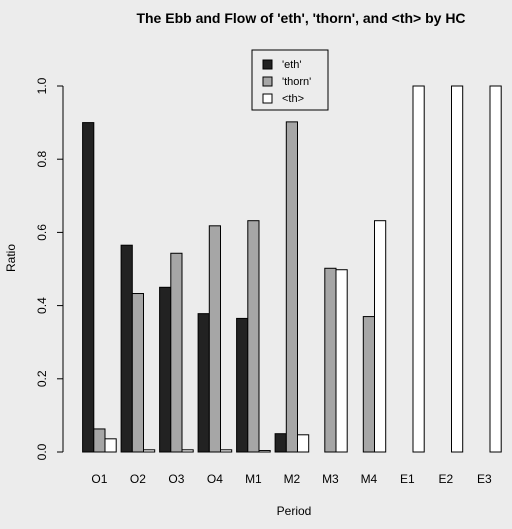  I want to click on legend-label: 'eth', so click(292, 65).